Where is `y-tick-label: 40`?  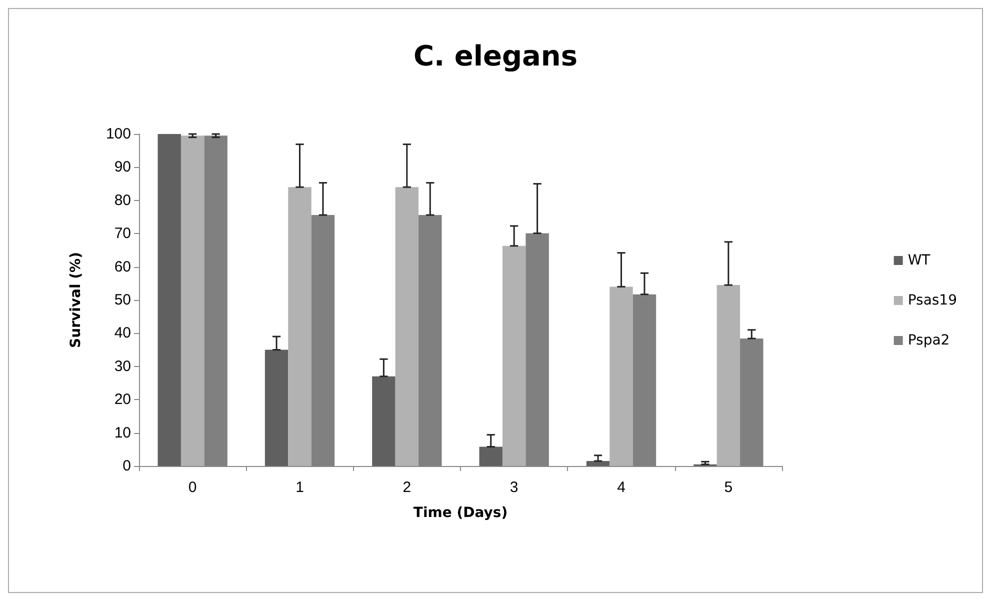
y-tick-label: 40 is located at coordinates (122, 333).